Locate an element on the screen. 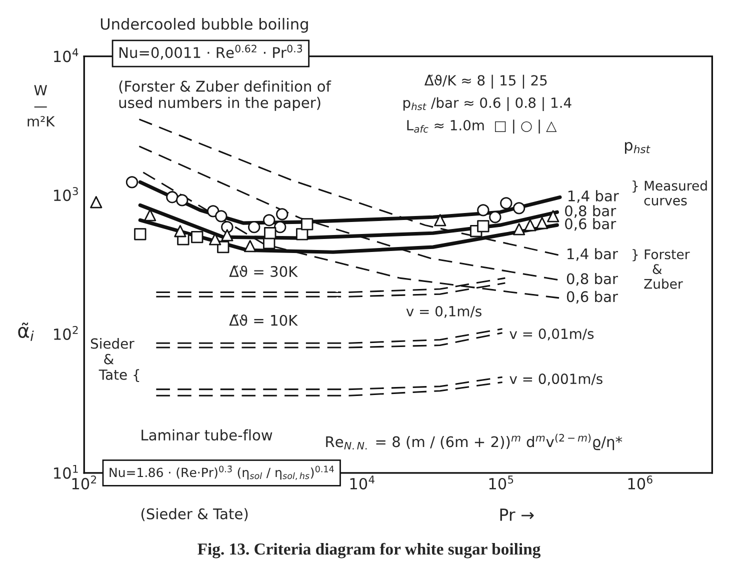  annotation: Nu=1.86 · (Re·Pr)$^{0.3̄}$ (η$_{sol}$ / η$_{sol,hs}$)$^{0.14}$ is located at coordinates (222, 473).